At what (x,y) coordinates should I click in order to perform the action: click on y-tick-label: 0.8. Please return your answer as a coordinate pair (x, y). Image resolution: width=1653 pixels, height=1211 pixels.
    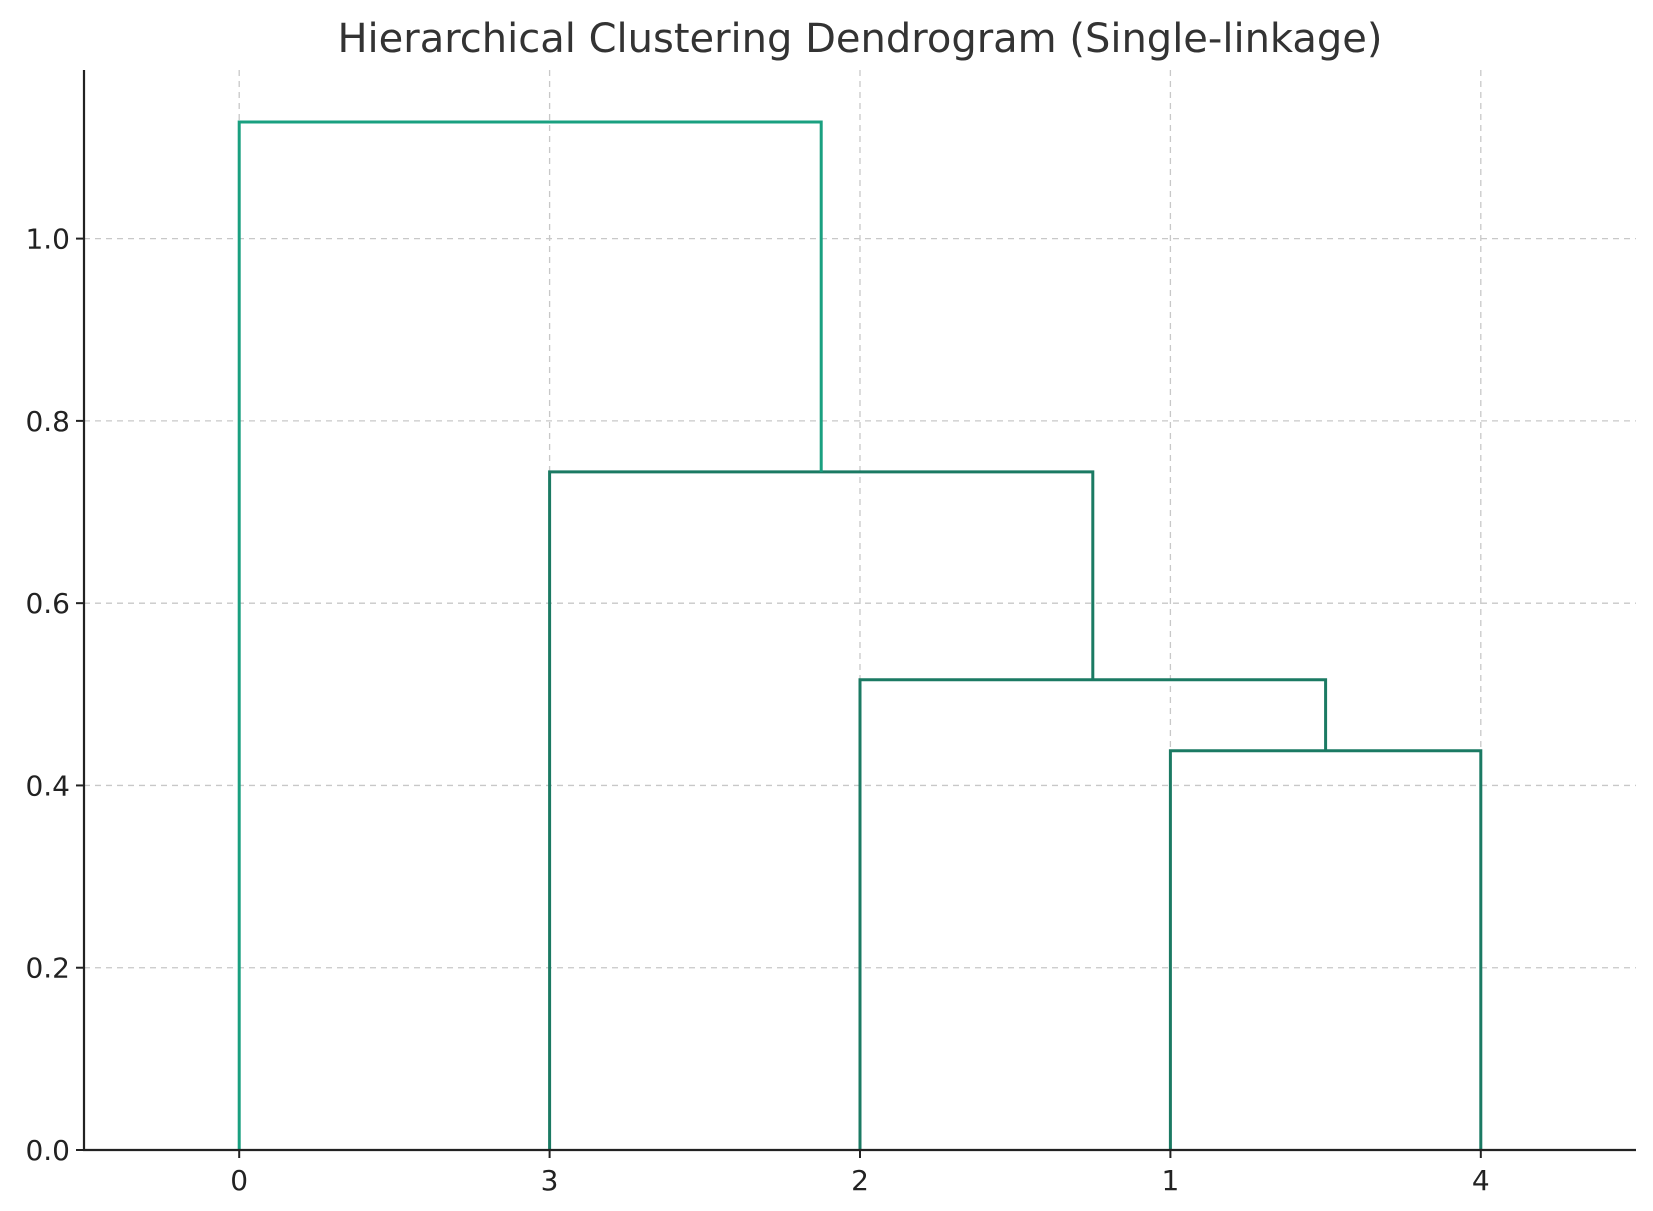
    Looking at the image, I should click on (47, 421).